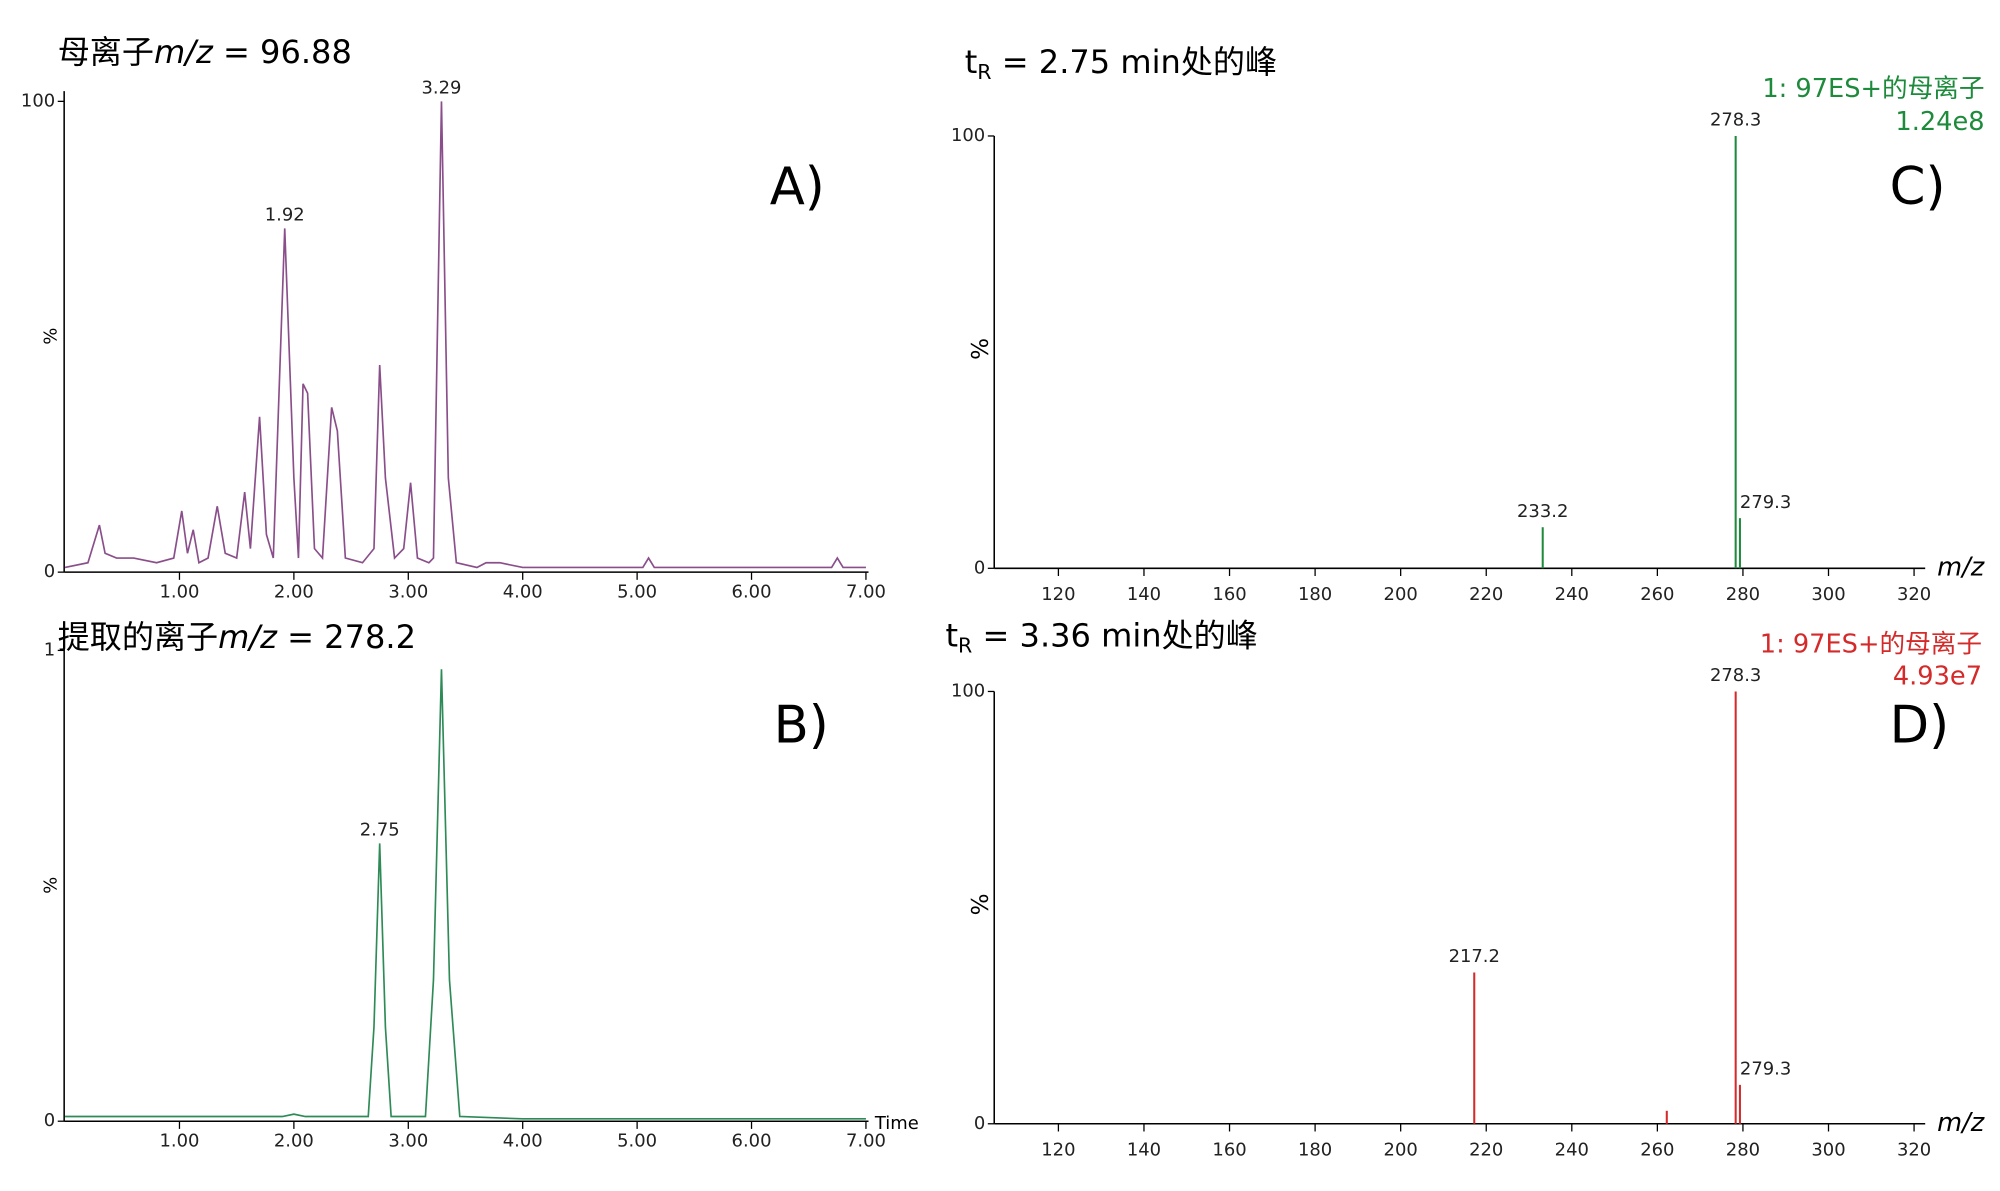  I want to click on peak-label: 1.92, so click(285, 215).